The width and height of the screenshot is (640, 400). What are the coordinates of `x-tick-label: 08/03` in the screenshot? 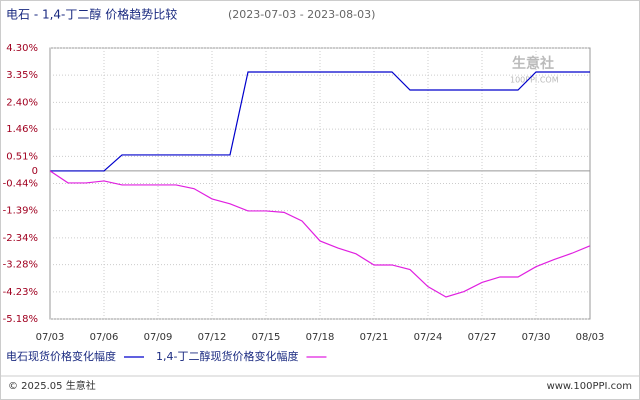 It's located at (590, 337).